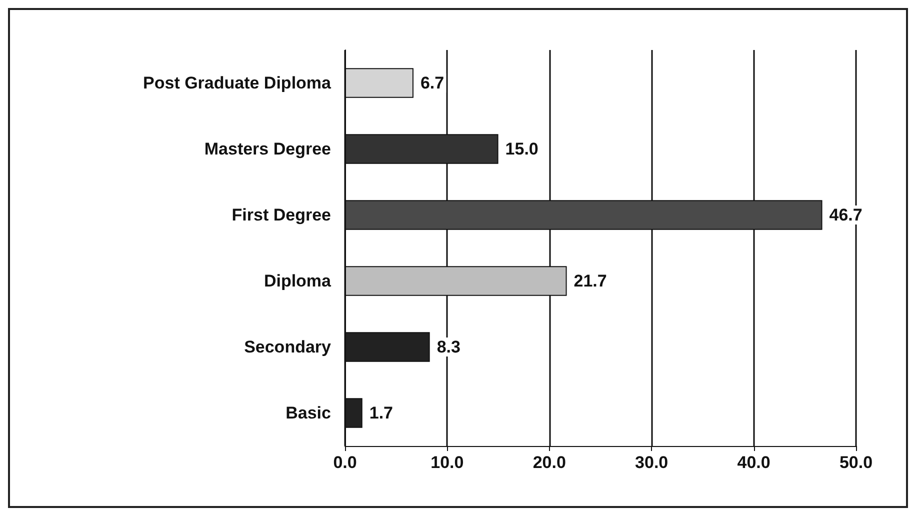  I want to click on y-tick-label: Post Graduate Diploma, so click(237, 83).